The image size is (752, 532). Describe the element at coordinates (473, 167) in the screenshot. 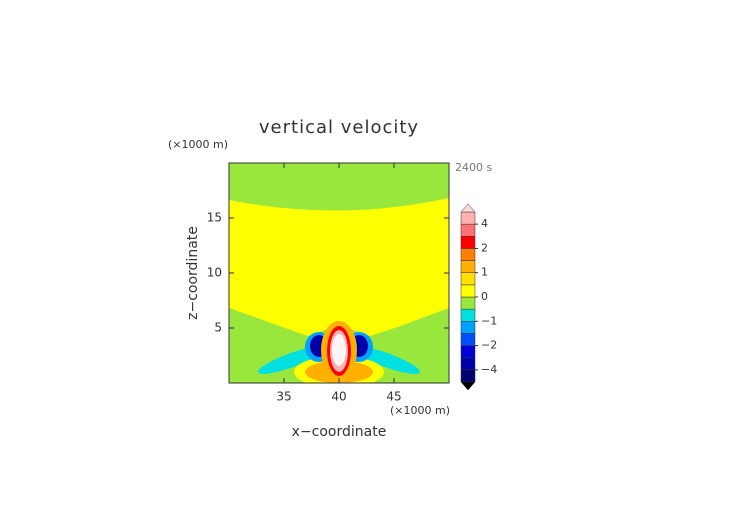

I see `time-label: 2400 s` at that location.